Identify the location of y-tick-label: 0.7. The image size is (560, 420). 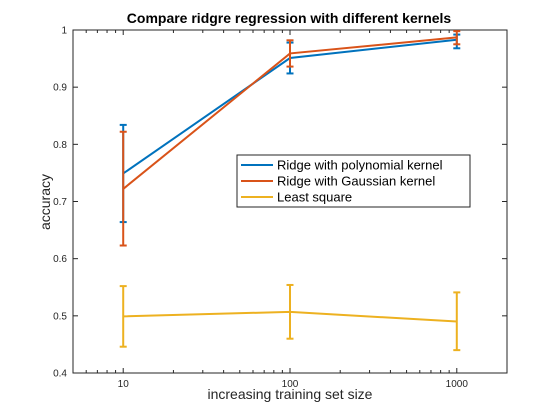
(60, 202).